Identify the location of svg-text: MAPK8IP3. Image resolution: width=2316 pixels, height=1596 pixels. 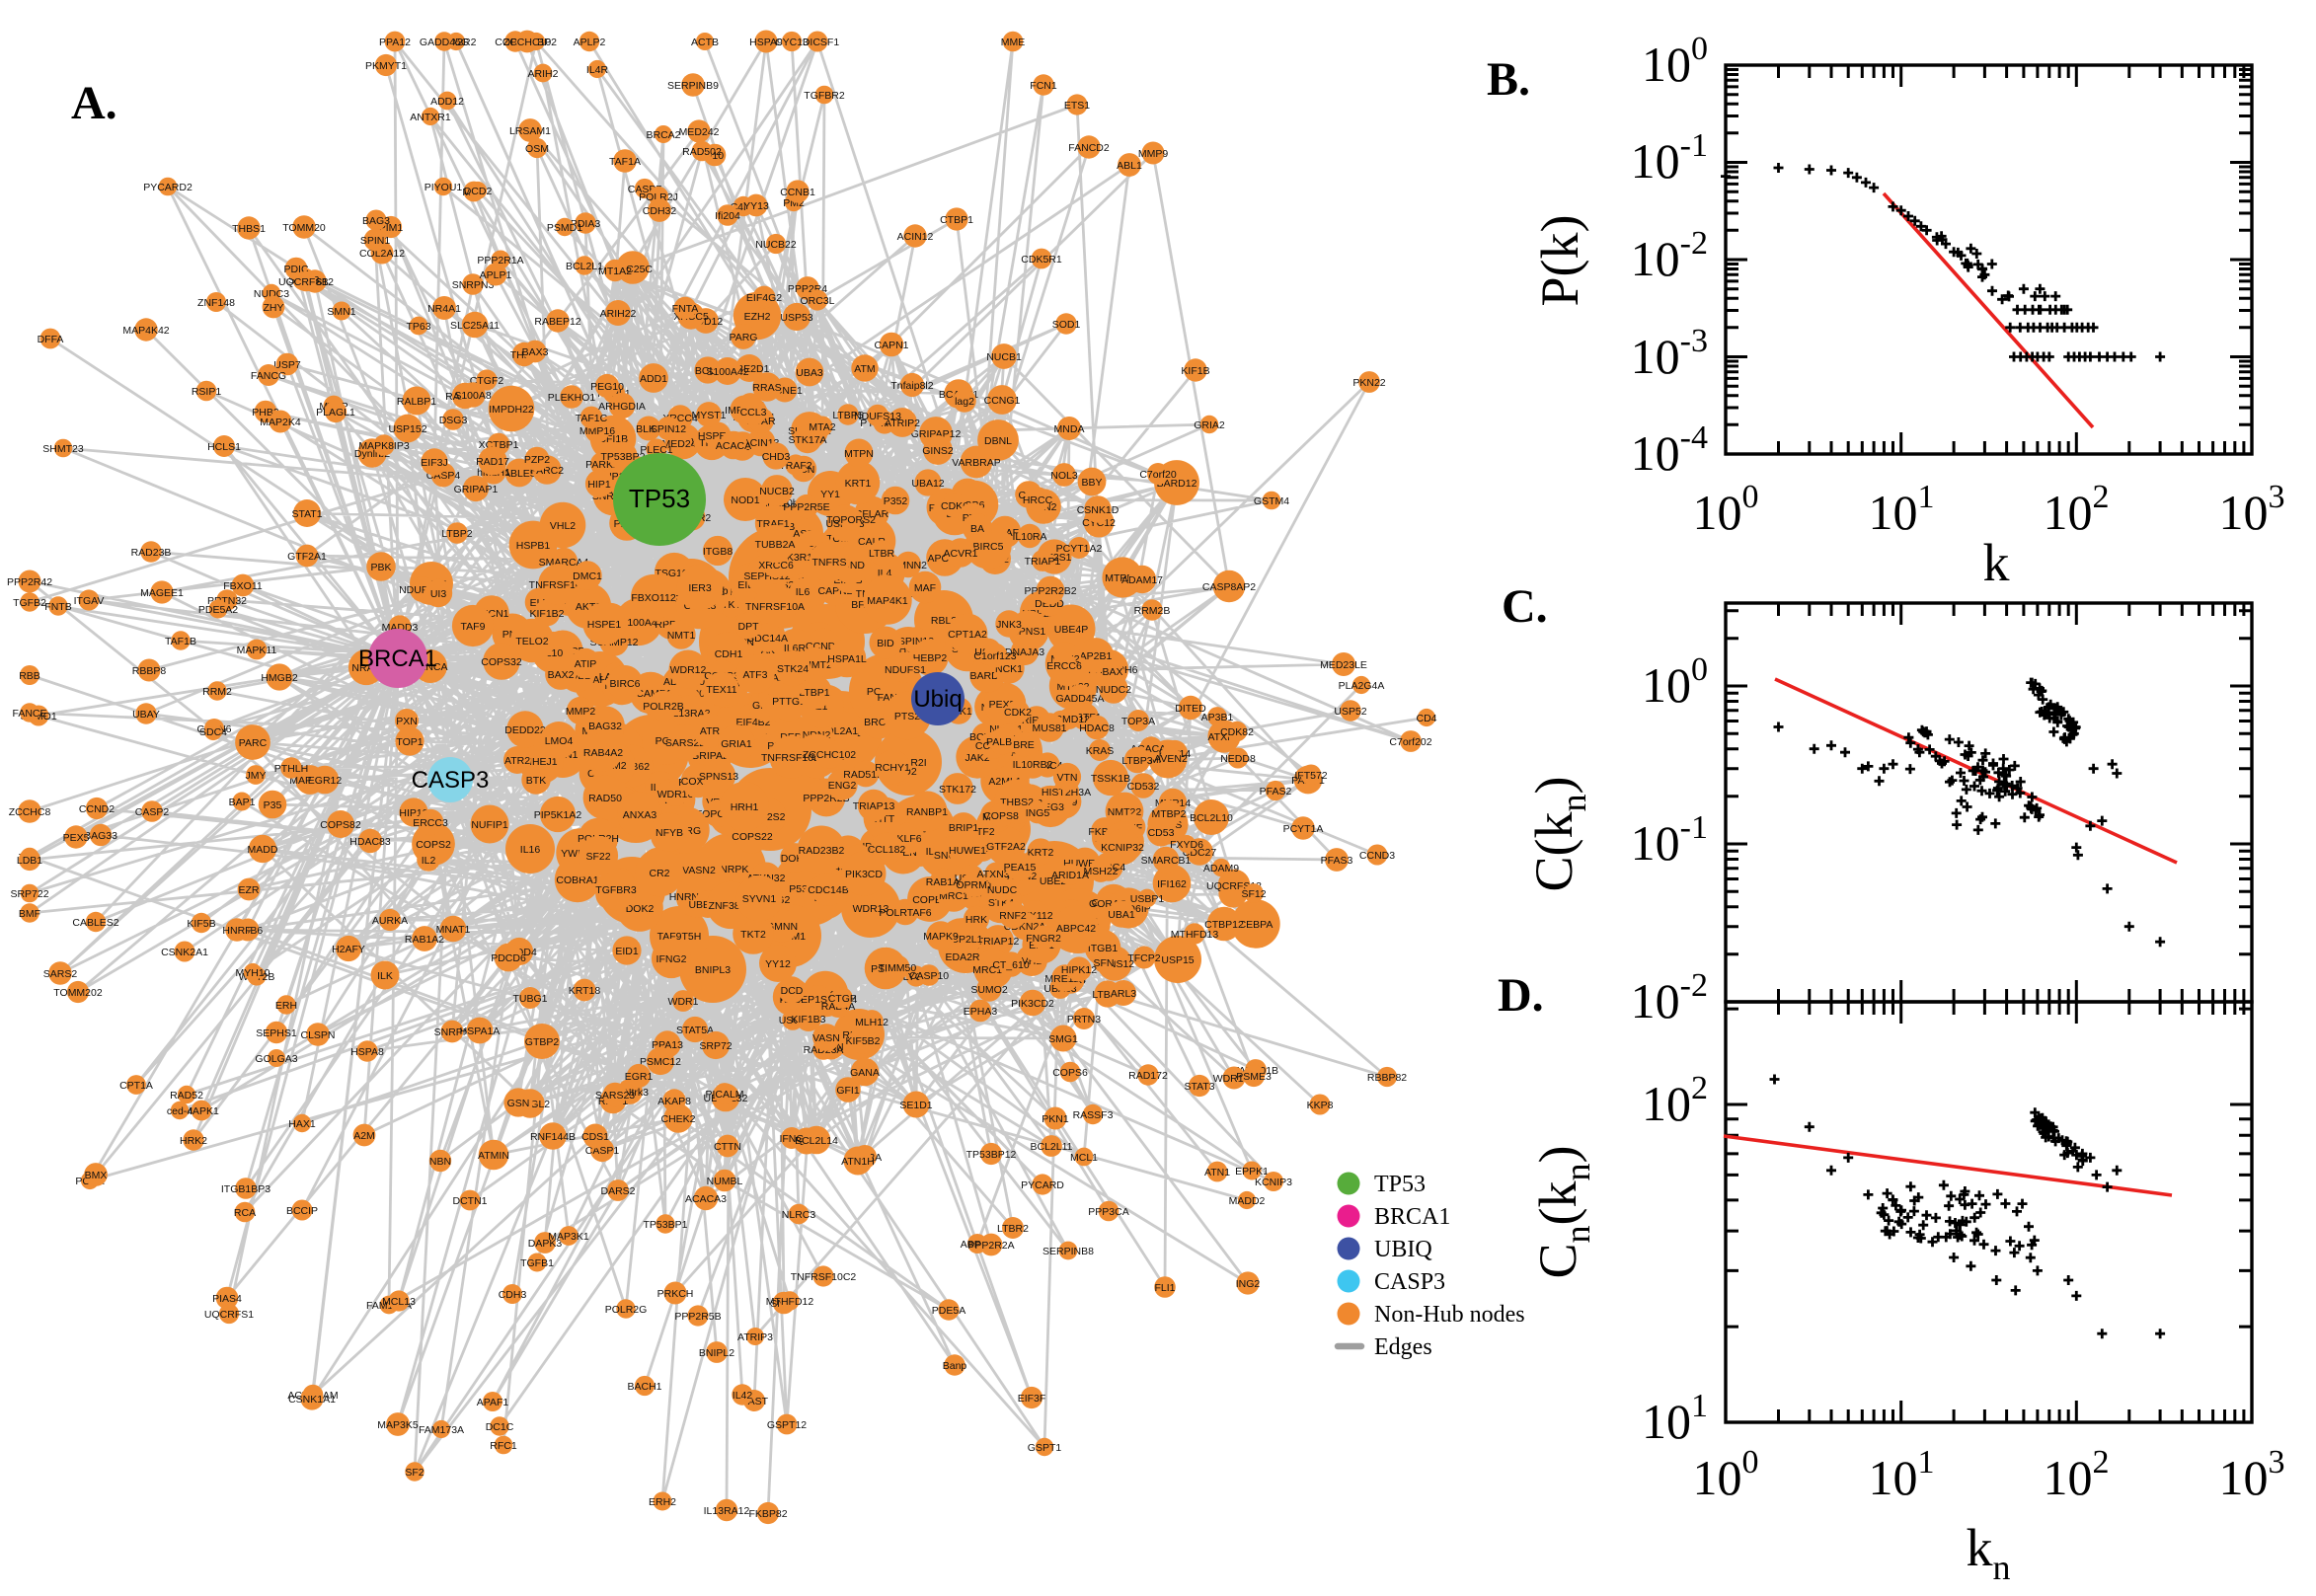
(384, 446).